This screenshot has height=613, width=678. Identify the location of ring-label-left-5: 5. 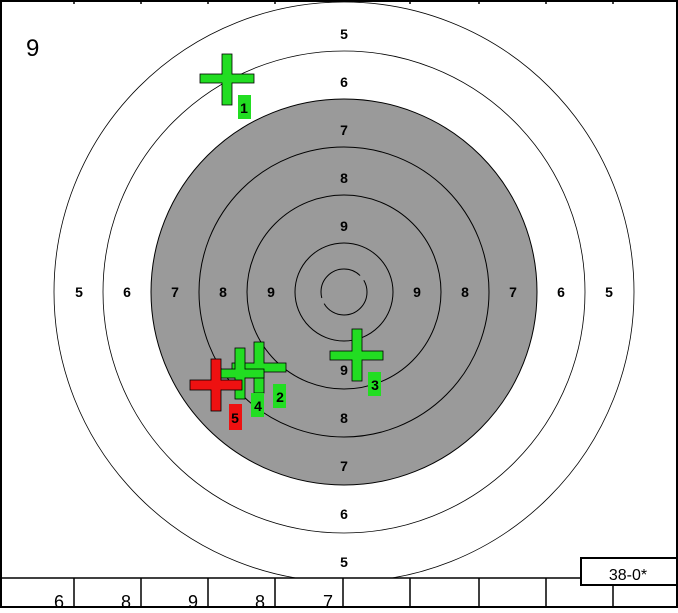
(79, 292).